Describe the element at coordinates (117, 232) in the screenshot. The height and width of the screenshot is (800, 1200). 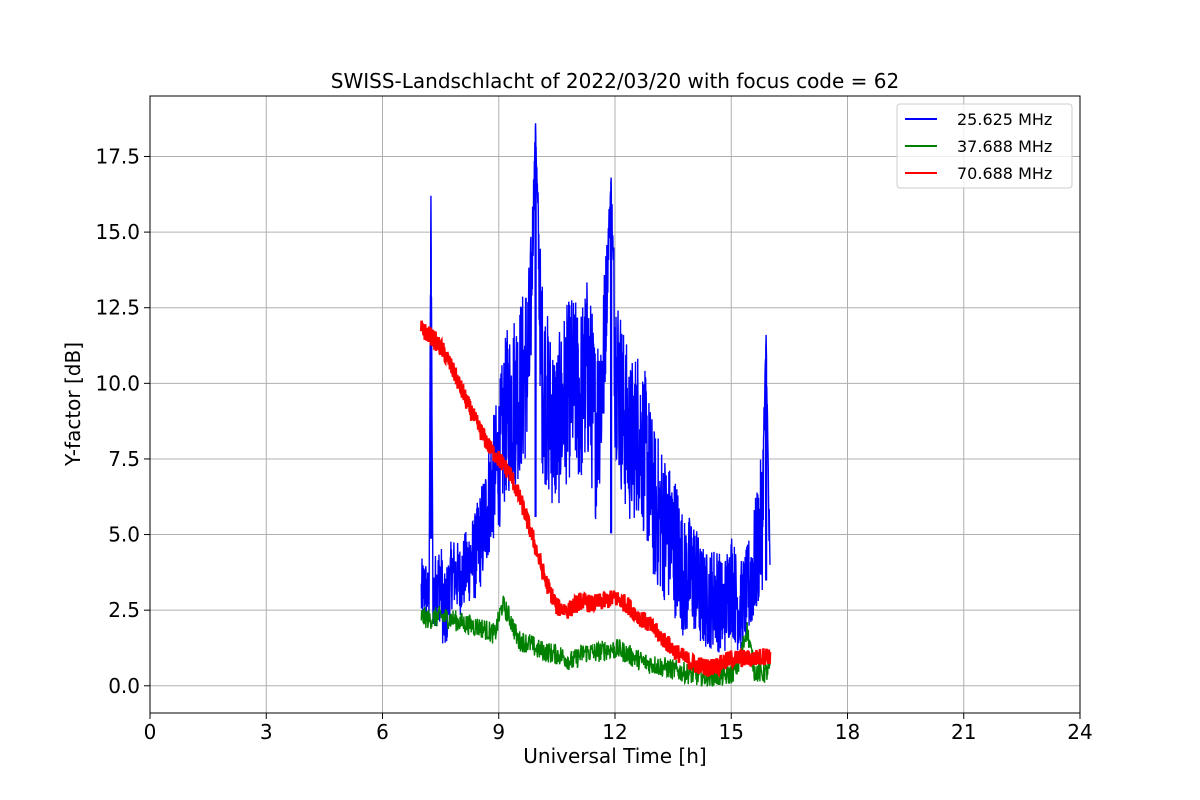
I see `y-tick-label: 15.0` at that location.